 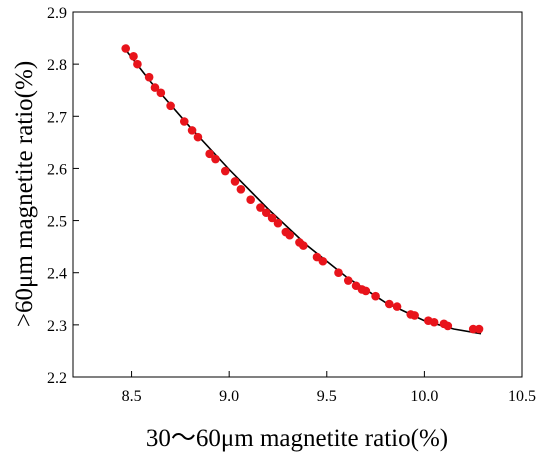 What do you see at coordinates (63, 196) in the screenshot?
I see `y-axis-ticks: 2.2 2.3 2.4 2.5 2.6 2.7 2.8 2.9` at bounding box center [63, 196].